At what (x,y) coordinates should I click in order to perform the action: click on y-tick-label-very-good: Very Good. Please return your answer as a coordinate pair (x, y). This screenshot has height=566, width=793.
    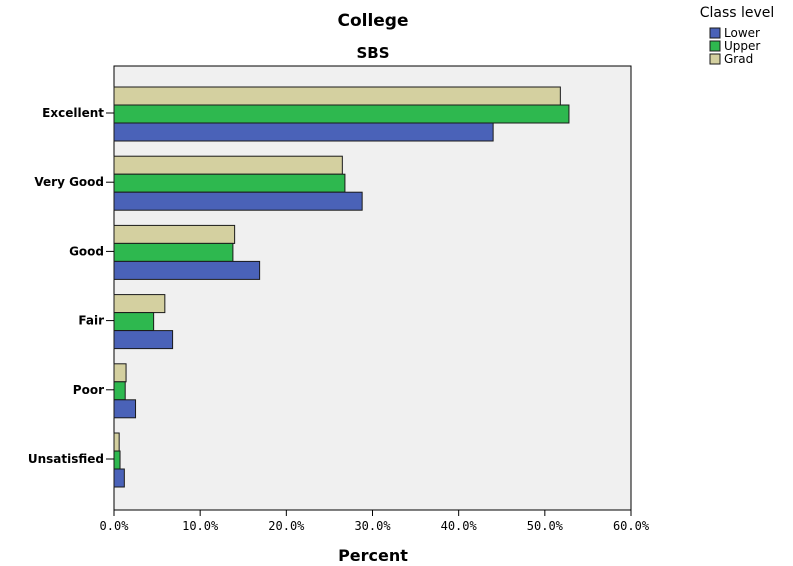
    Looking at the image, I should click on (69, 182).